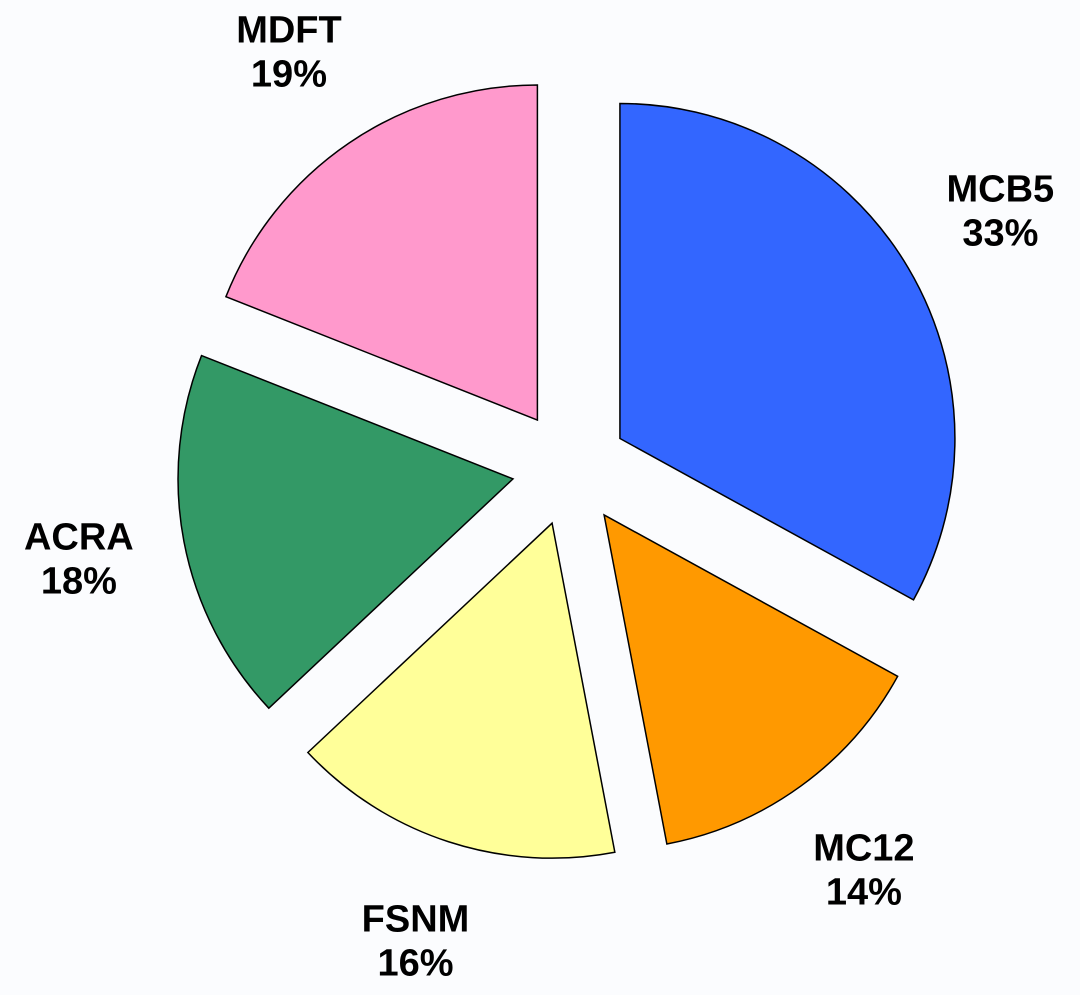 This screenshot has width=1080, height=995. I want to click on slice-label: MDFT, so click(289, 30).